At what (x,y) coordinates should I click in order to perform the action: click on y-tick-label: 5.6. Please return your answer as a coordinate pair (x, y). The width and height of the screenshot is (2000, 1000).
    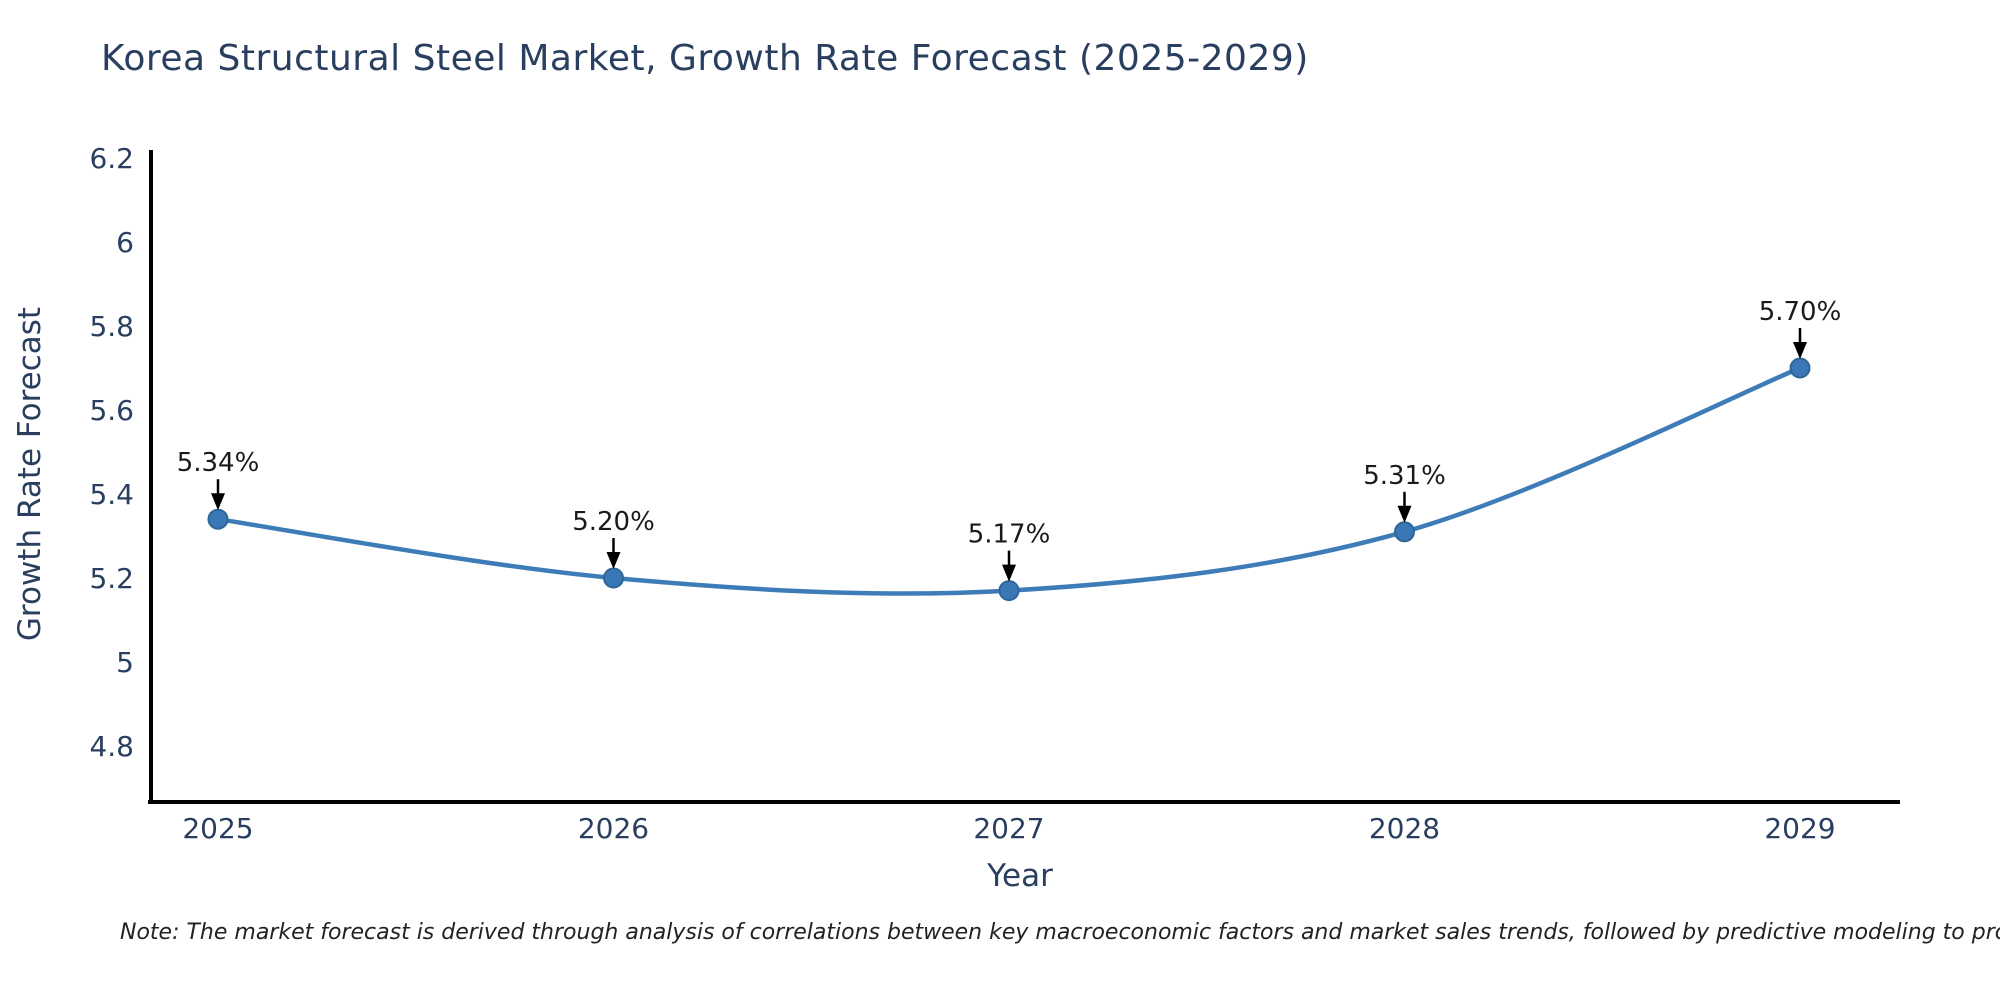
    Looking at the image, I should click on (111, 410).